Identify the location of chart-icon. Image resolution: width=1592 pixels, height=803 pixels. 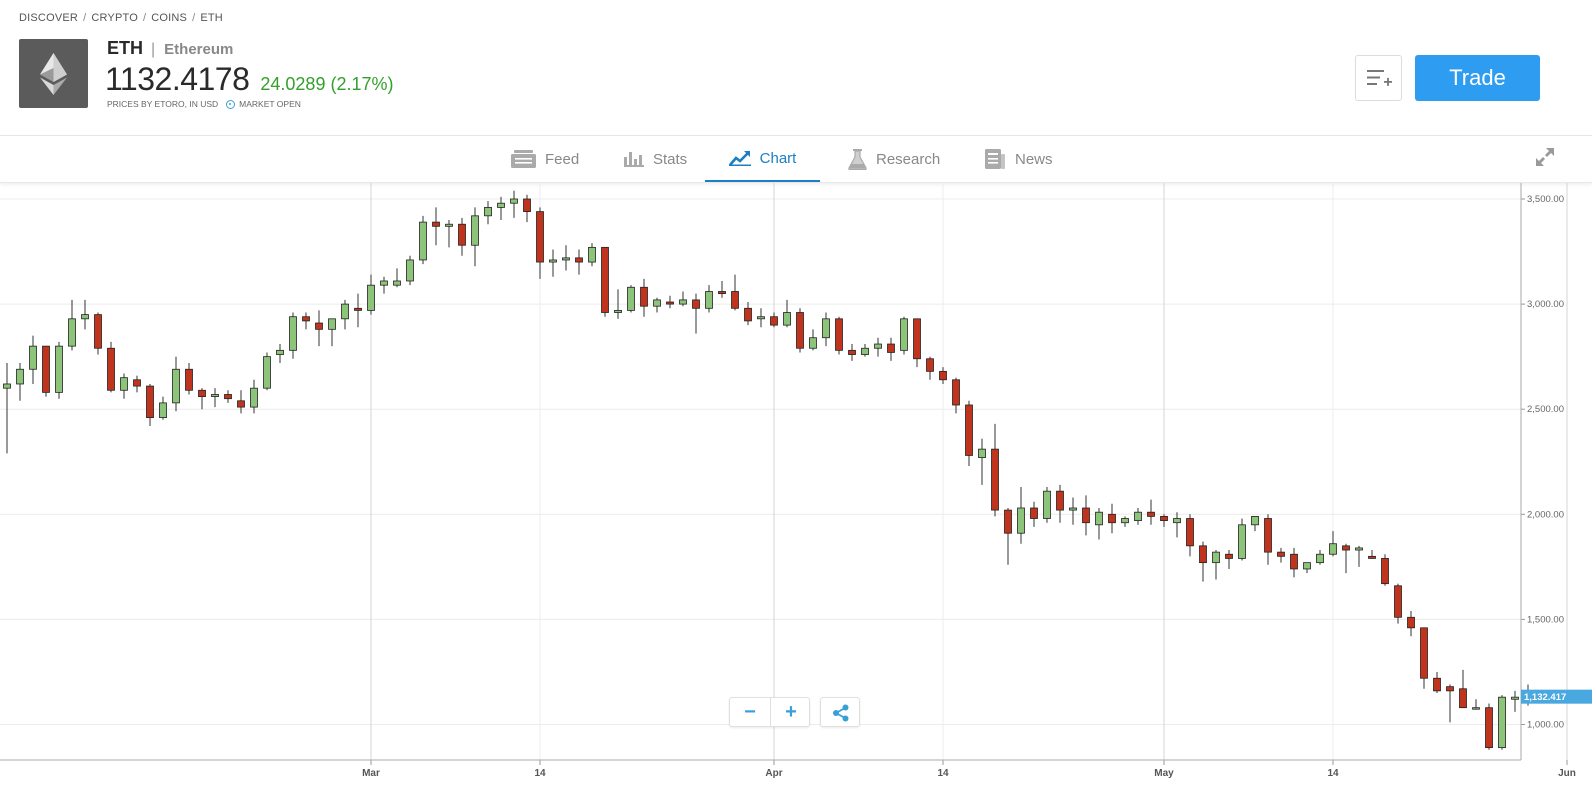
(739, 158).